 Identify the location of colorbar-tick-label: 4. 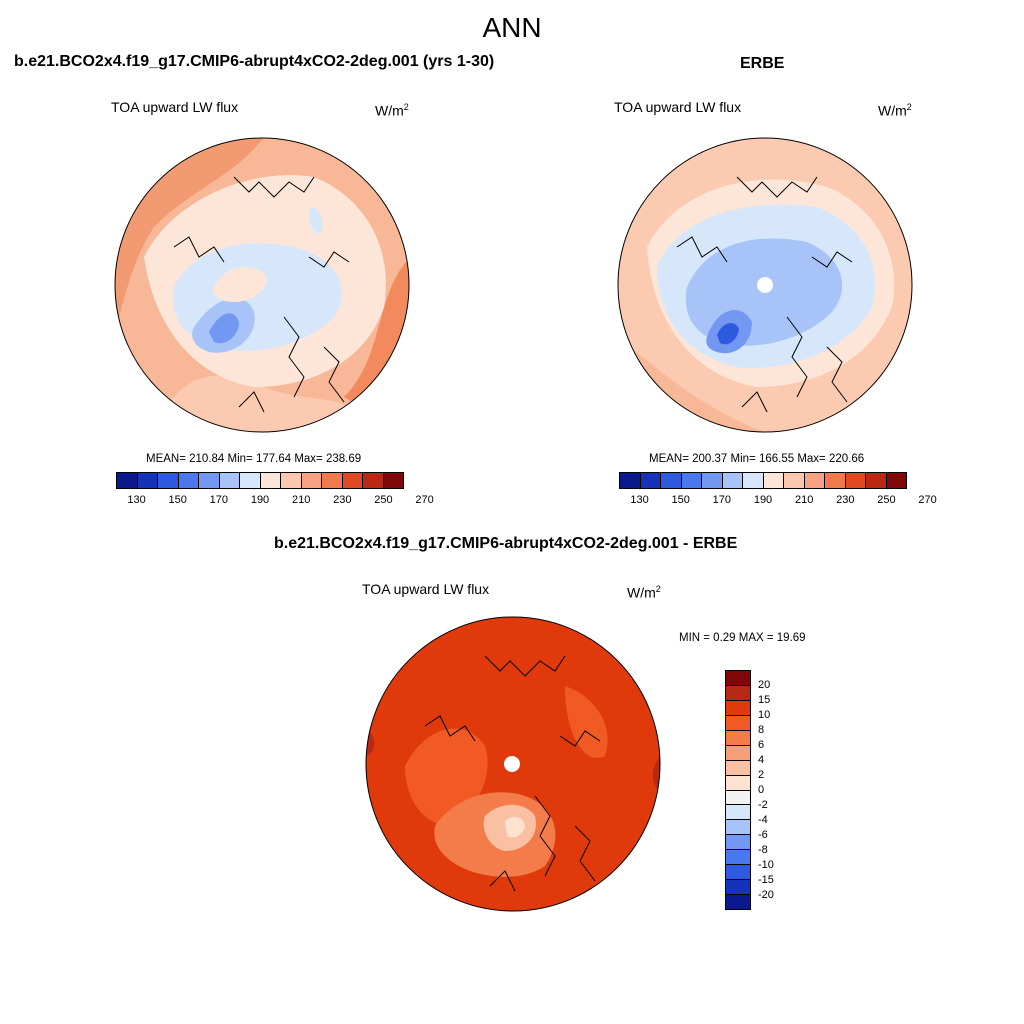
(761, 760).